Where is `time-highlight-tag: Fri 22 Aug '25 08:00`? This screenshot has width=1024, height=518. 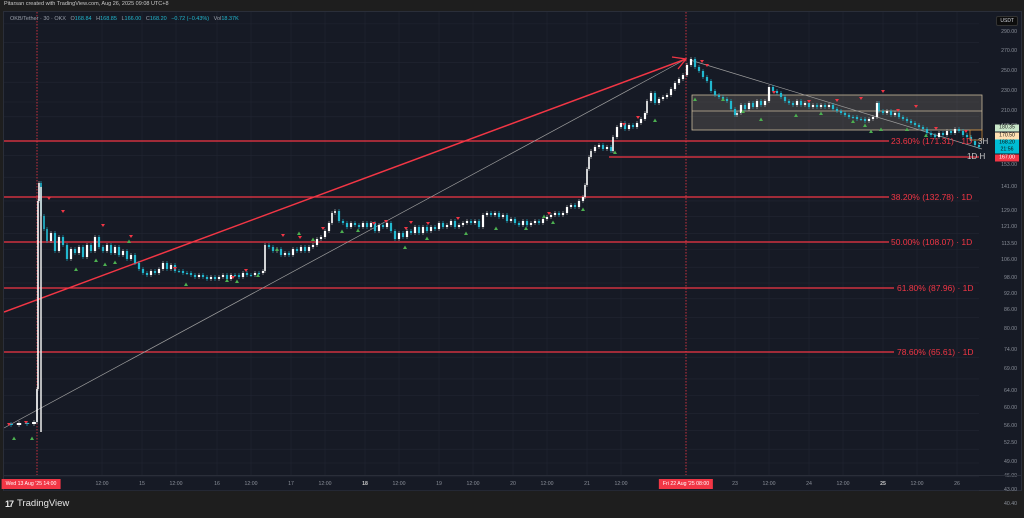 time-highlight-tag: Fri 22 Aug '25 08:00 is located at coordinates (686, 484).